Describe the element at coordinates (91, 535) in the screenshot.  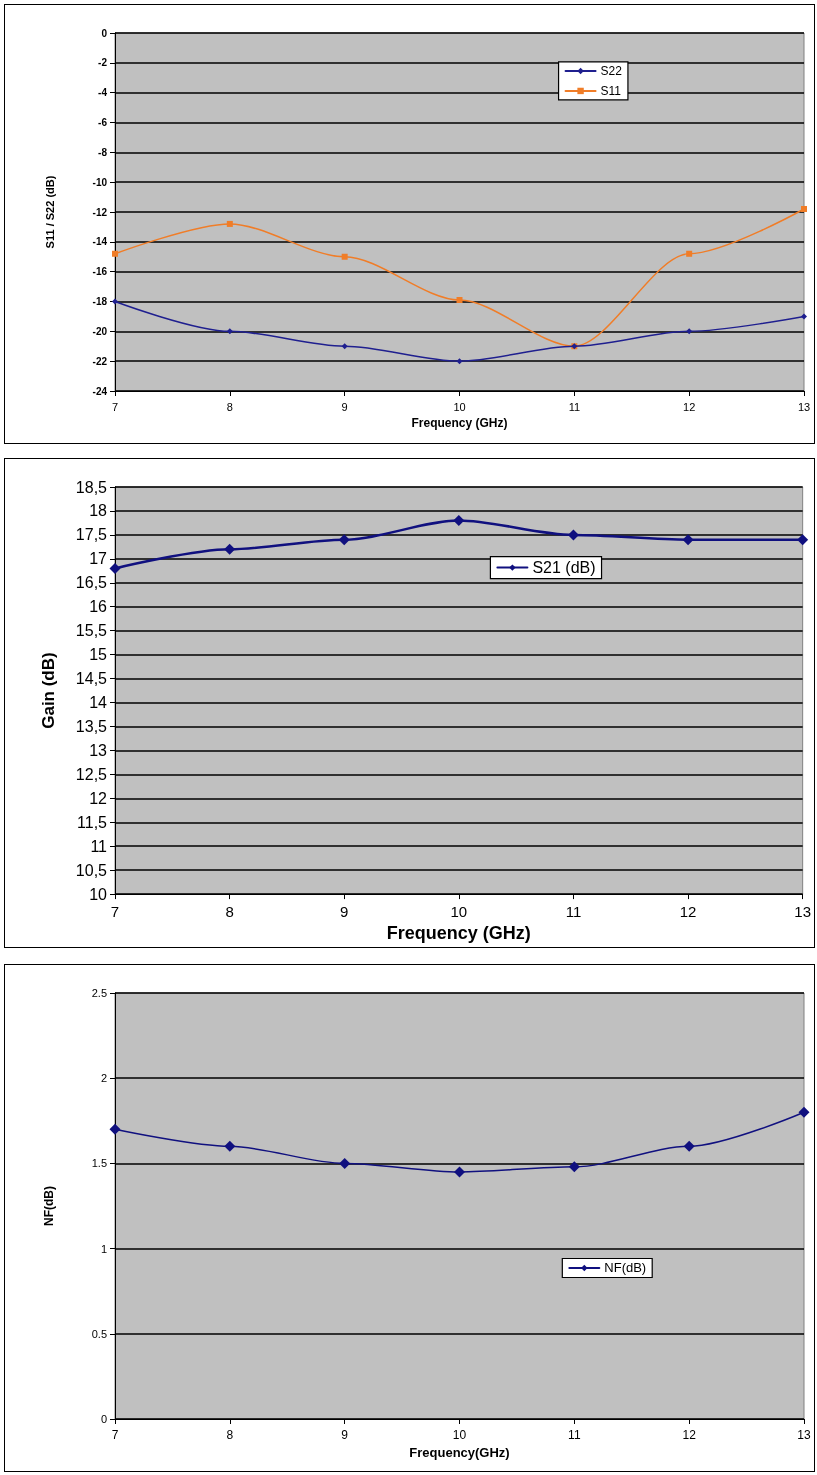
I see `y-tick-label: 17,5` at that location.